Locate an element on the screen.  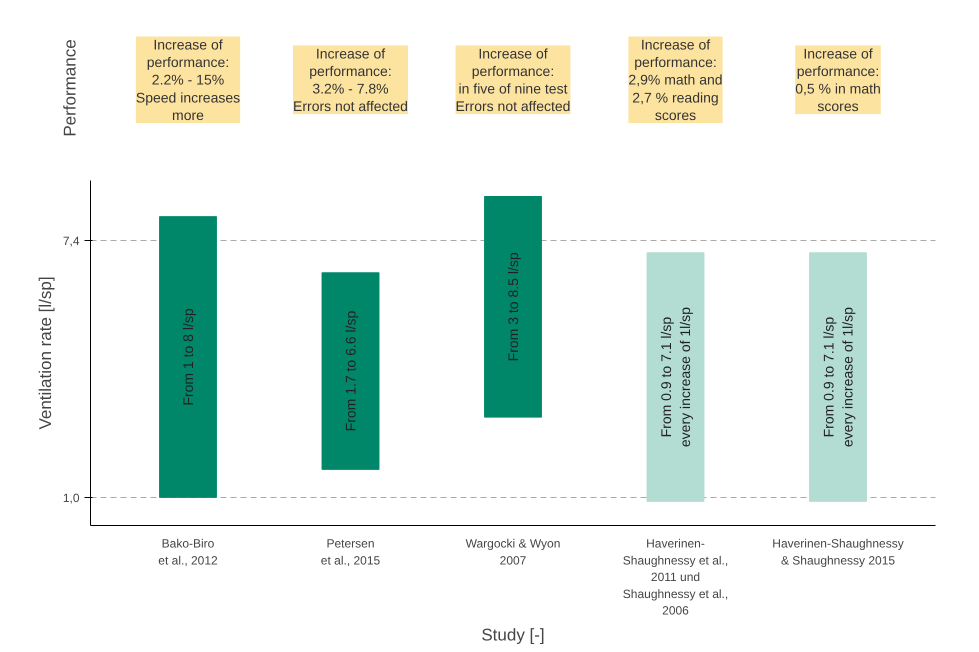
y-tick-label: 7,4 is located at coordinates (71, 241).